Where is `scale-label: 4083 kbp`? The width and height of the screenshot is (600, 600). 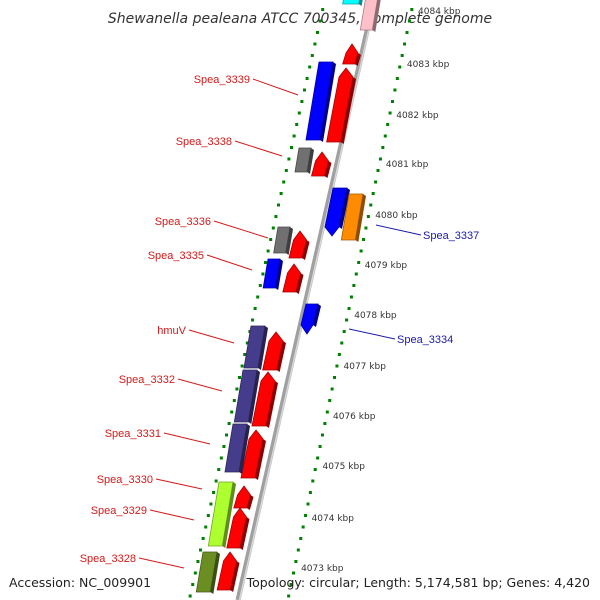
scale-label: 4083 kbp is located at coordinates (428, 65).